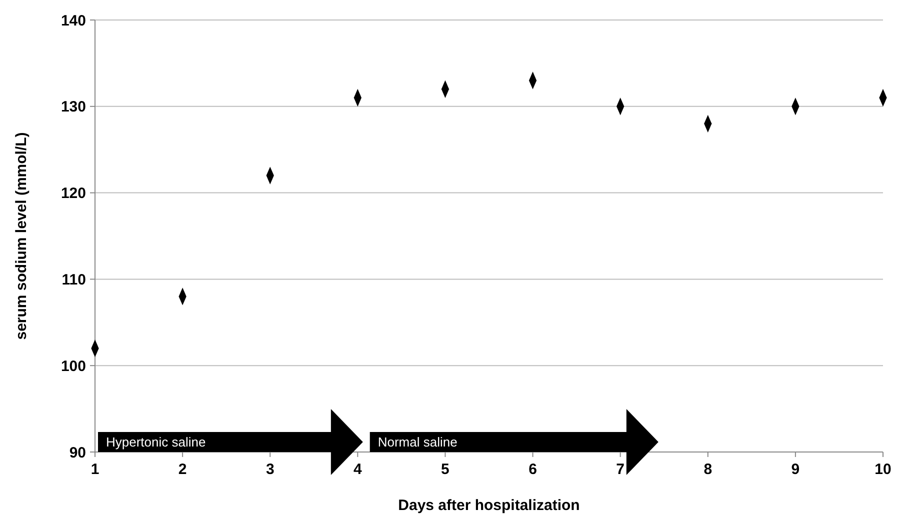  I want to click on y-tick-label: 120, so click(73, 193).